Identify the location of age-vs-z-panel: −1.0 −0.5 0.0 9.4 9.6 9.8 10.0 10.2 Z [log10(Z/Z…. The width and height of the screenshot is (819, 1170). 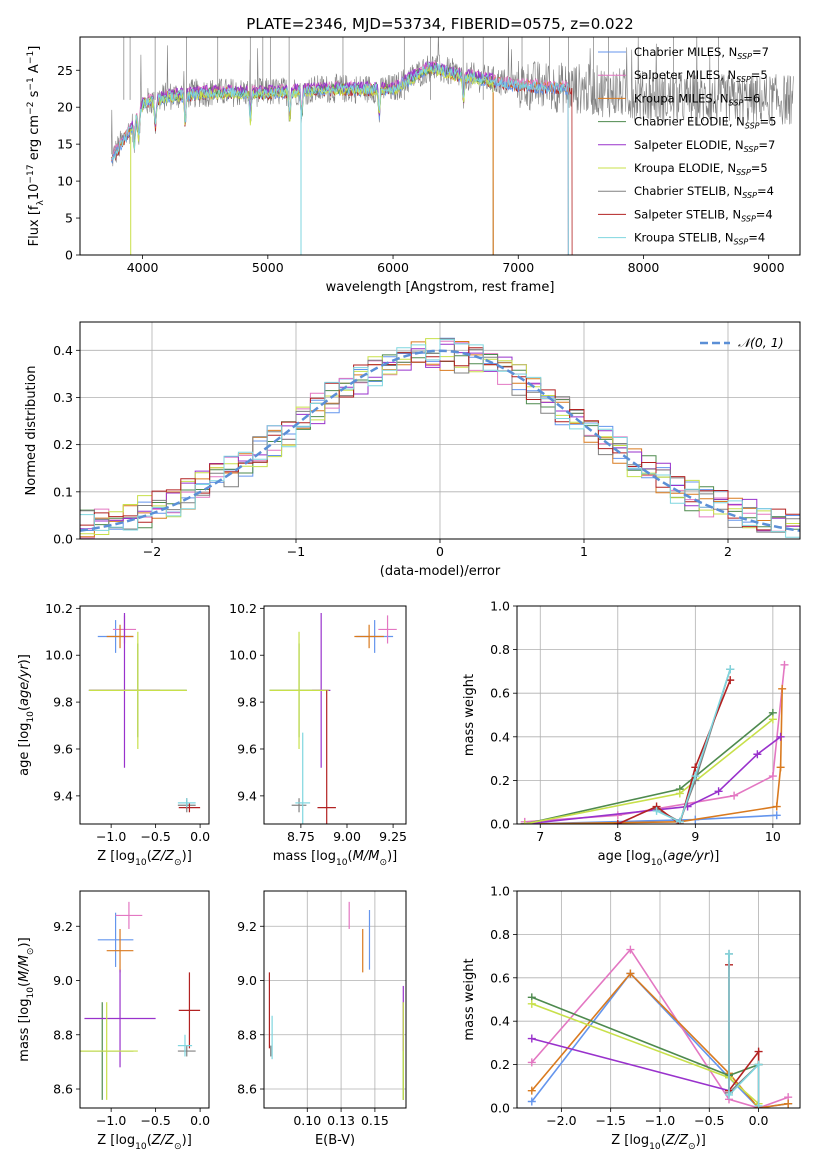
(113, 734).